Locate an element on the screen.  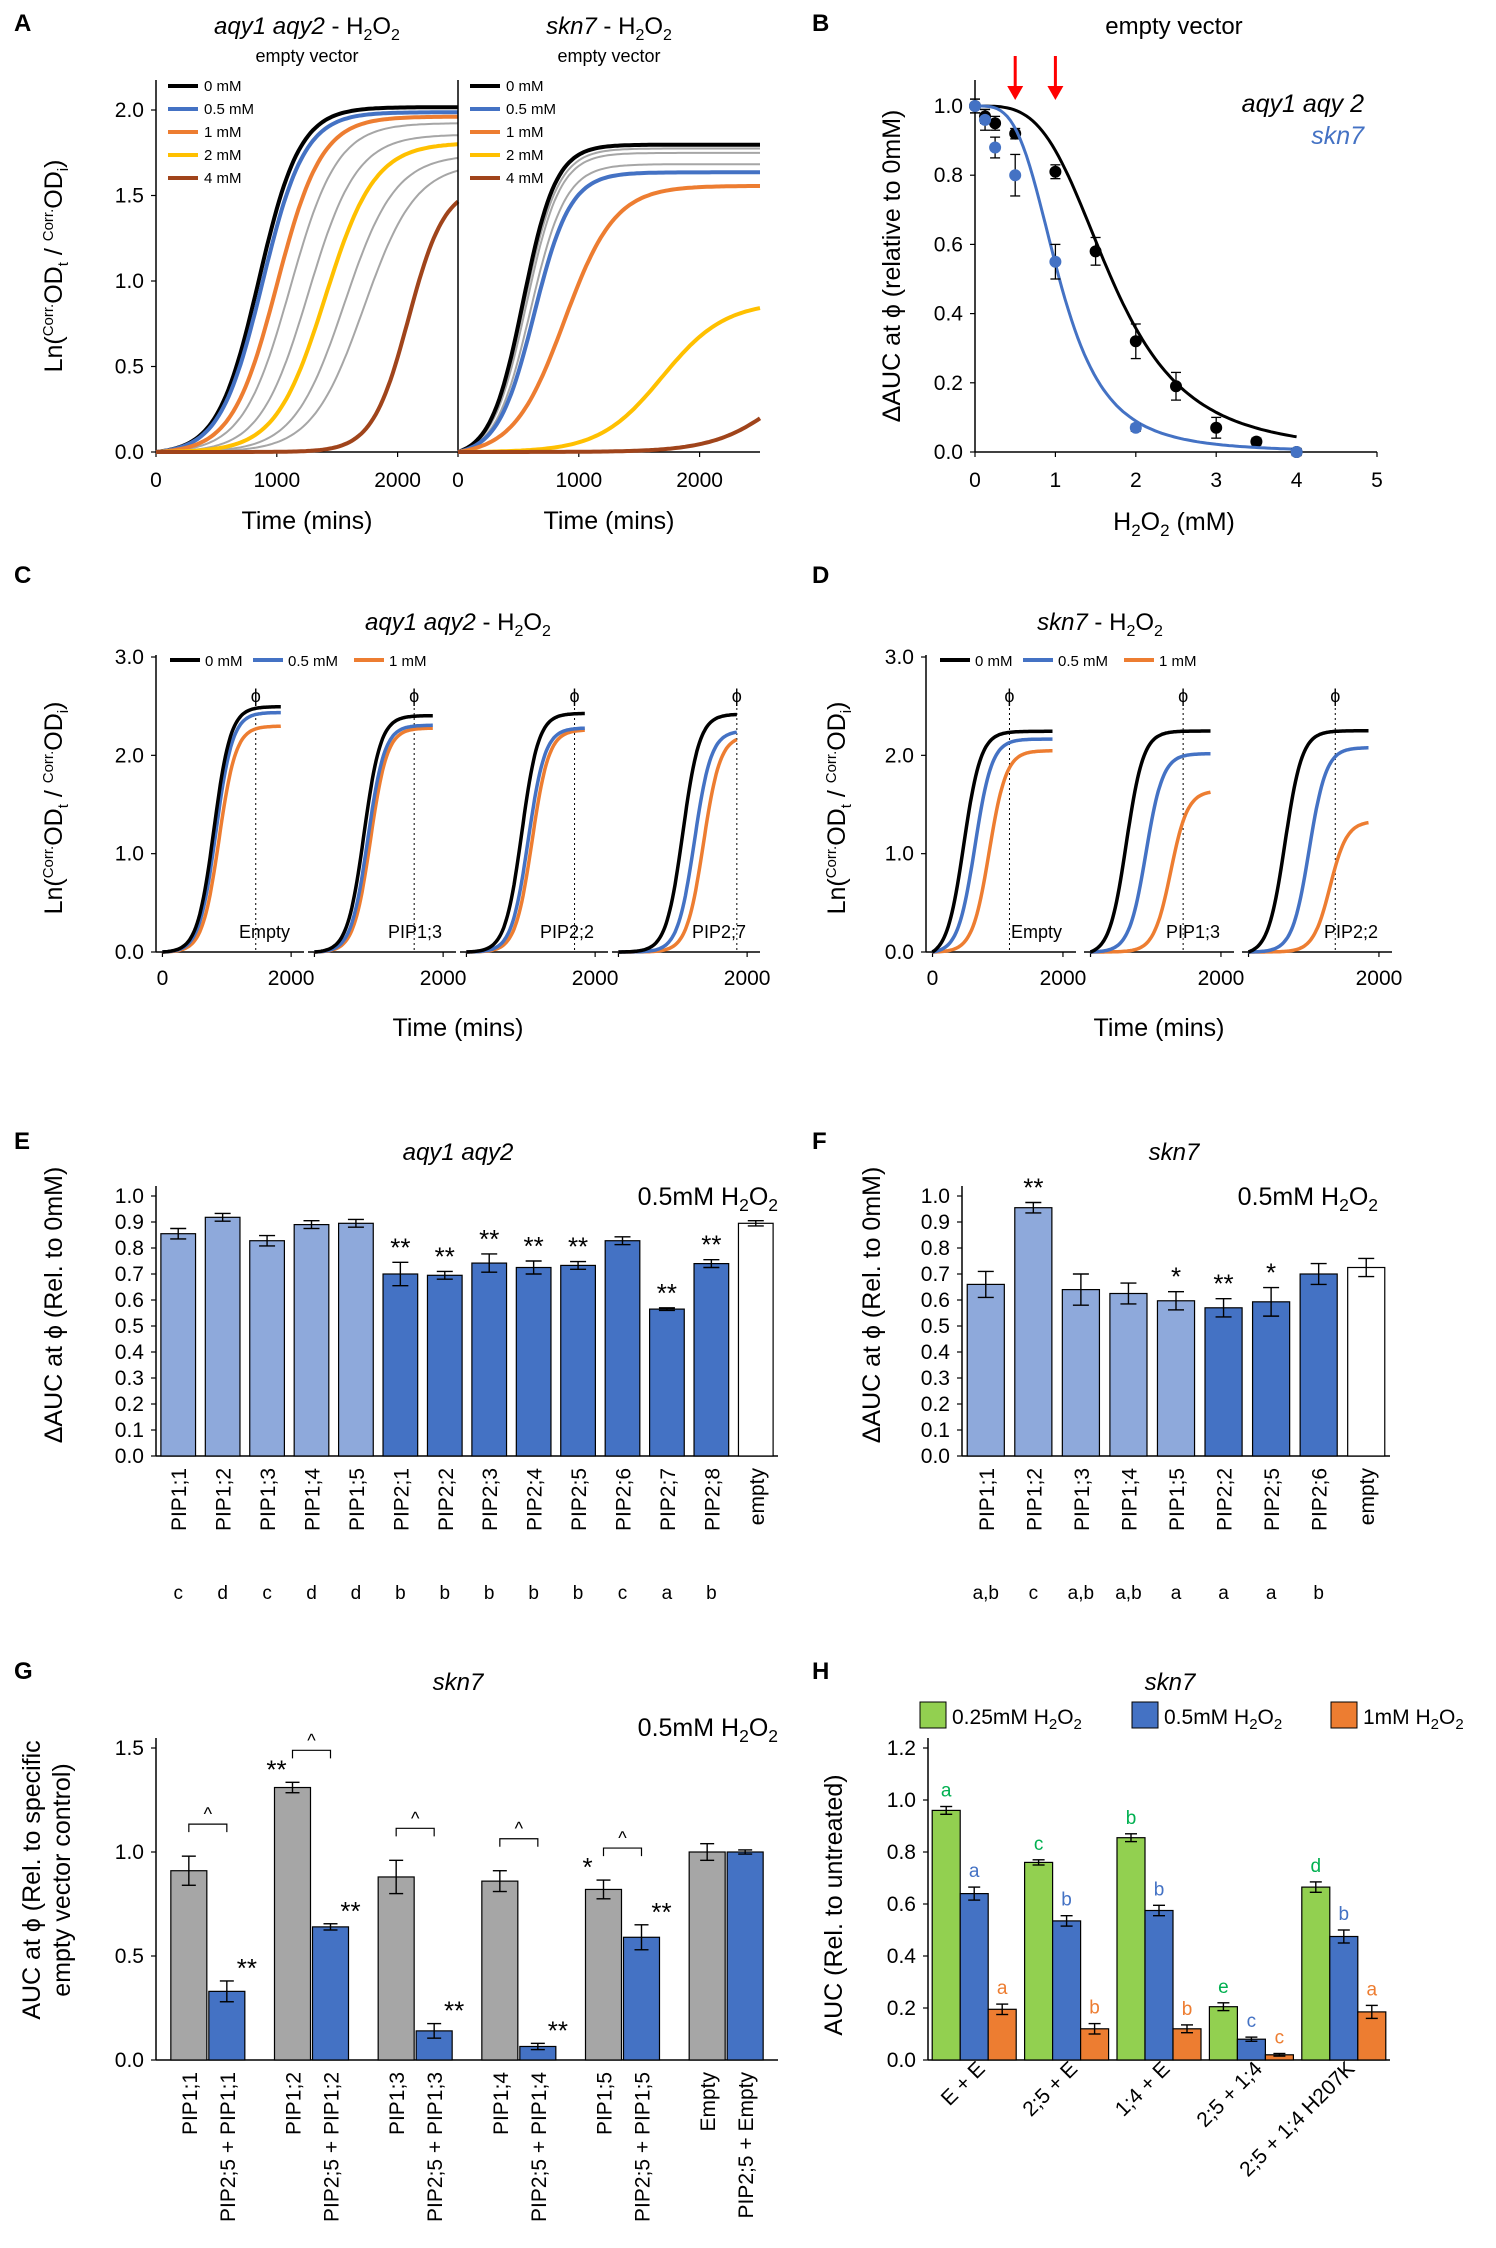
panel-B-title: empty vector is located at coordinates (1173, 26).